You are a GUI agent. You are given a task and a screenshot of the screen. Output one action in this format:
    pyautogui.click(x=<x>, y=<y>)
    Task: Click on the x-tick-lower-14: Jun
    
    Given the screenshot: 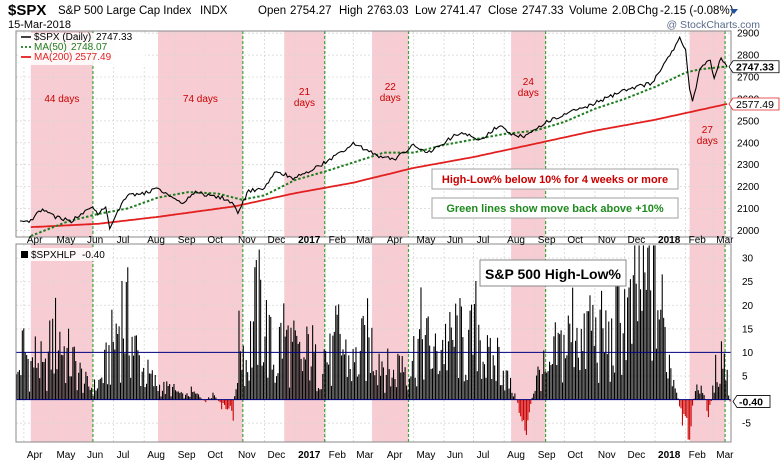 What is the action you would take?
    pyautogui.click(x=455, y=455)
    